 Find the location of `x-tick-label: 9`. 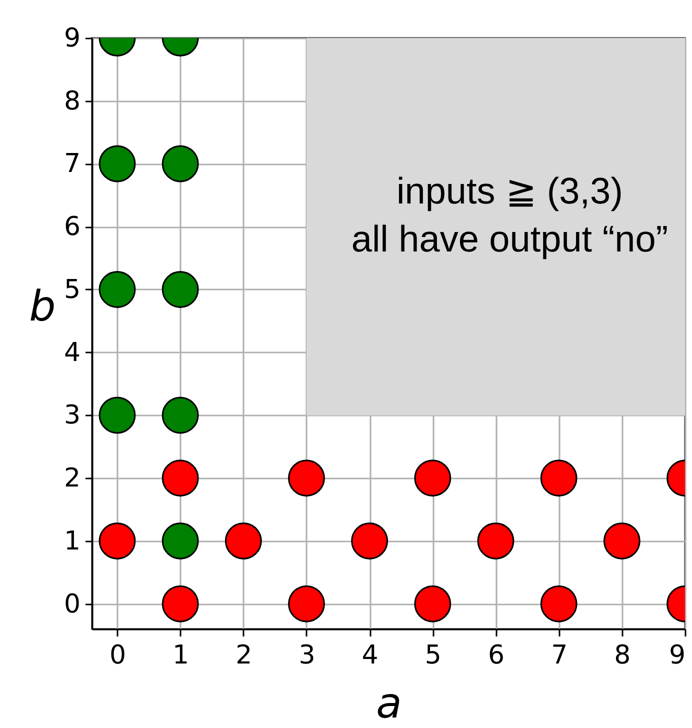

x-tick-label: 9 is located at coordinates (677, 655).